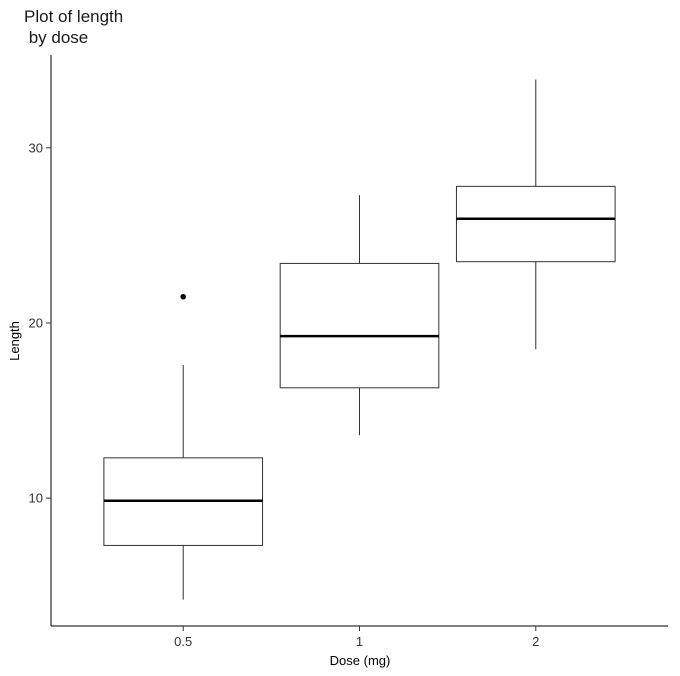 The image size is (680, 676). I want to click on y-axis-ticks: 10 20 30, so click(40, 323).